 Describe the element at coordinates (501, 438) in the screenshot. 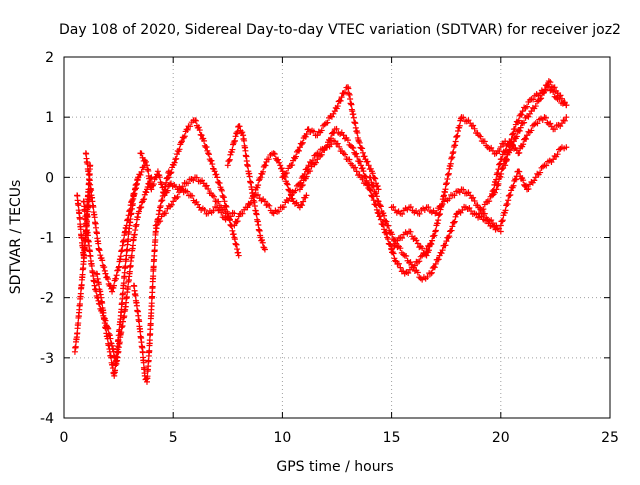

I see `x-tick-label: 20` at that location.